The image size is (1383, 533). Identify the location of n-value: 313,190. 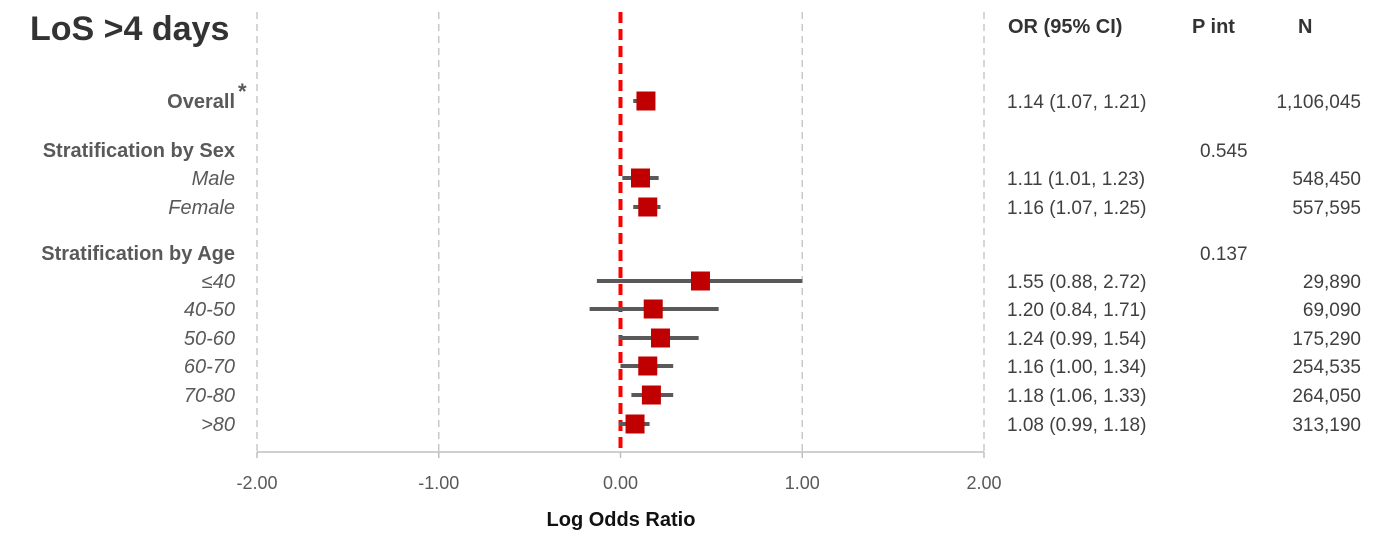
(1326, 425).